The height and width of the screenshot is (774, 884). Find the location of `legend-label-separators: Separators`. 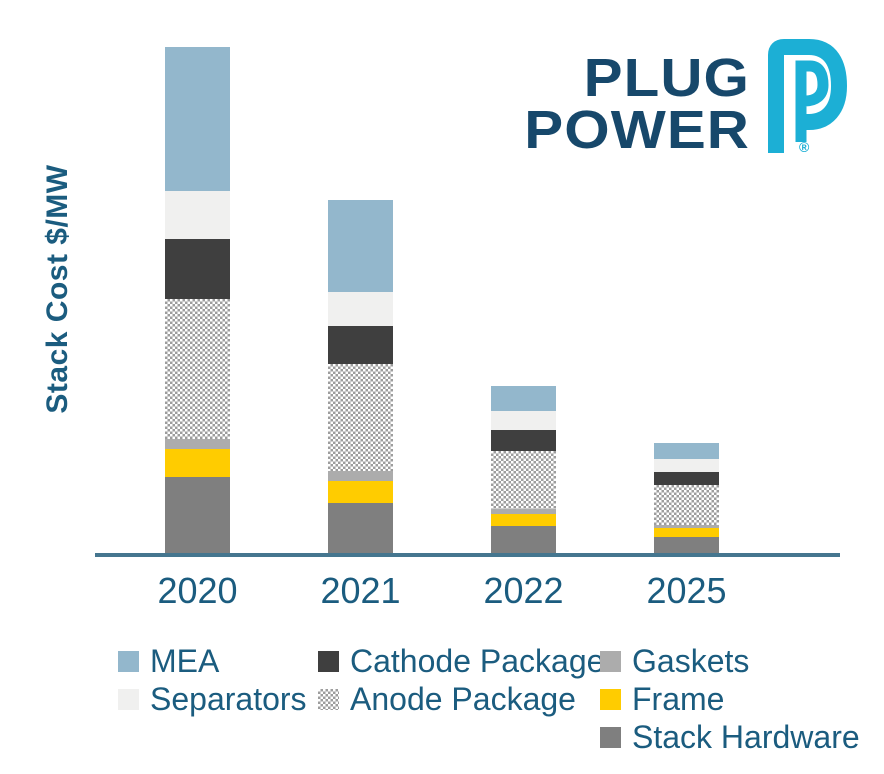

legend-label-separators: Separators is located at coordinates (228, 698).